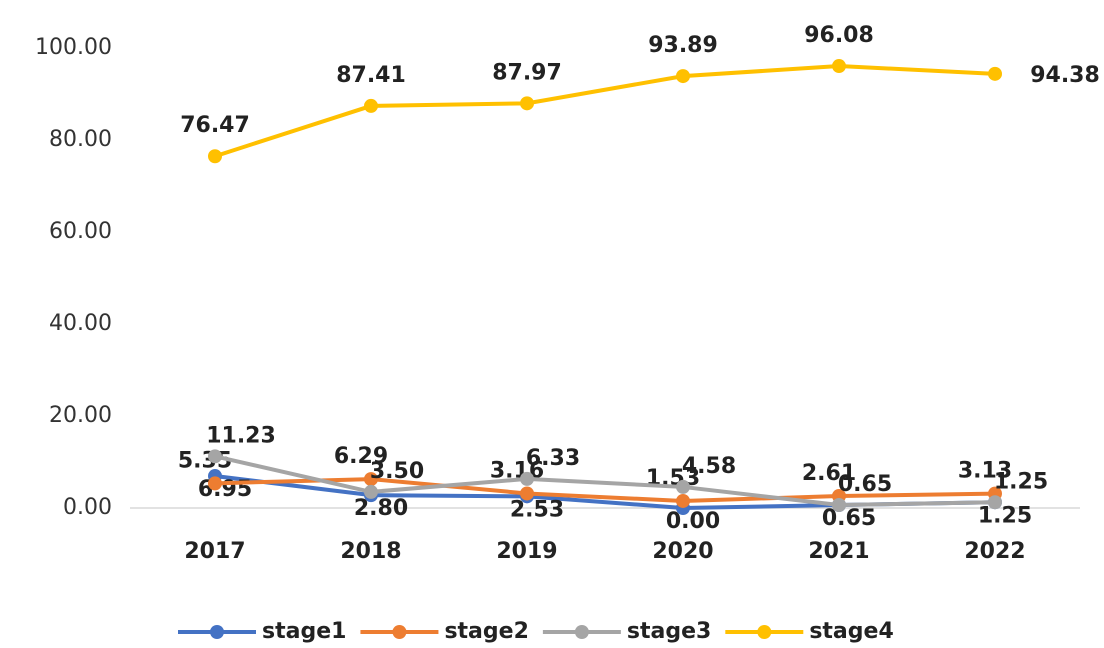  I want to click on legend-label: stage4, so click(851, 631).